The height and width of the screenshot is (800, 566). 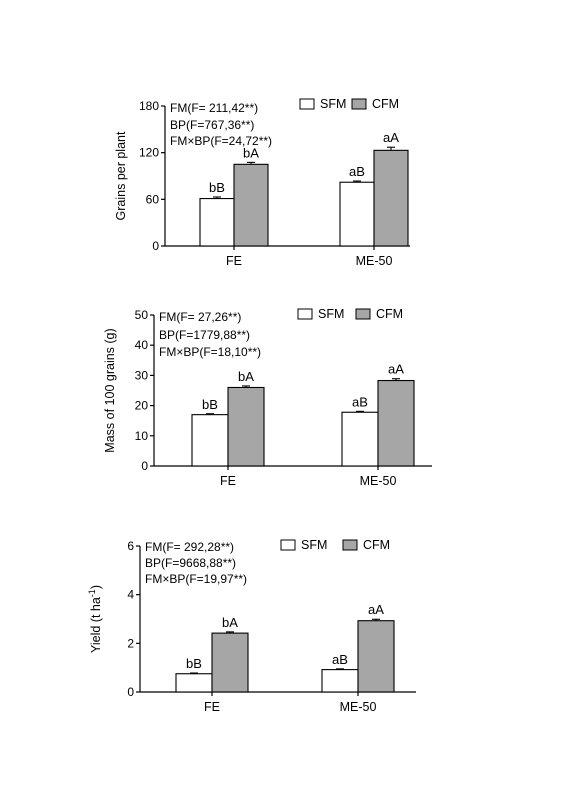 I want to click on anova-stat-label: BP(F=9668,88**), so click(x=190, y=563).